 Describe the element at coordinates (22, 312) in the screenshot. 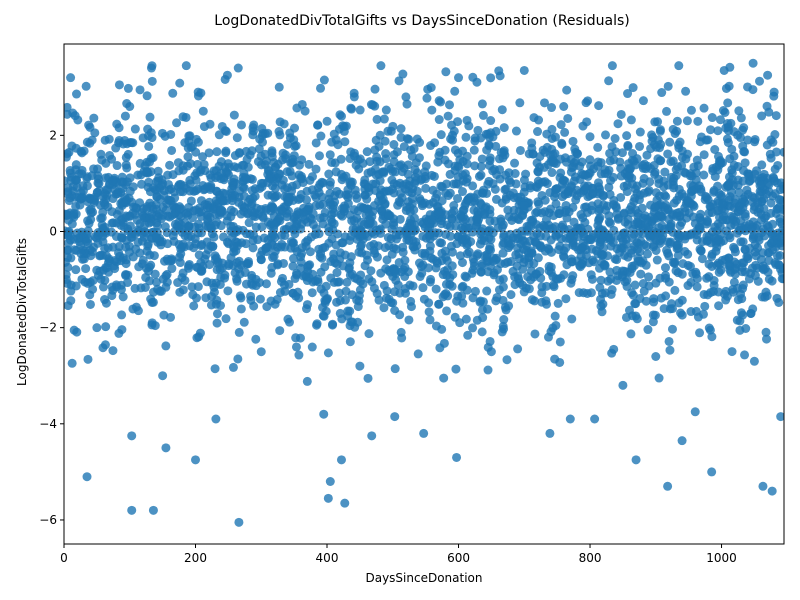

I see `y-axis-label: LogDonatedDivTotalGifts` at that location.